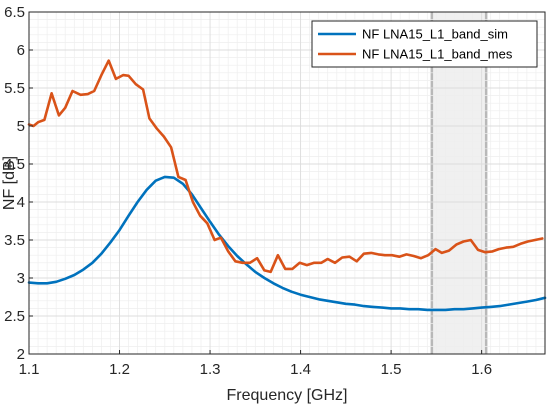  I want to click on legend-label-sim: NF LNA15_L1_band_sim, so click(435, 34).